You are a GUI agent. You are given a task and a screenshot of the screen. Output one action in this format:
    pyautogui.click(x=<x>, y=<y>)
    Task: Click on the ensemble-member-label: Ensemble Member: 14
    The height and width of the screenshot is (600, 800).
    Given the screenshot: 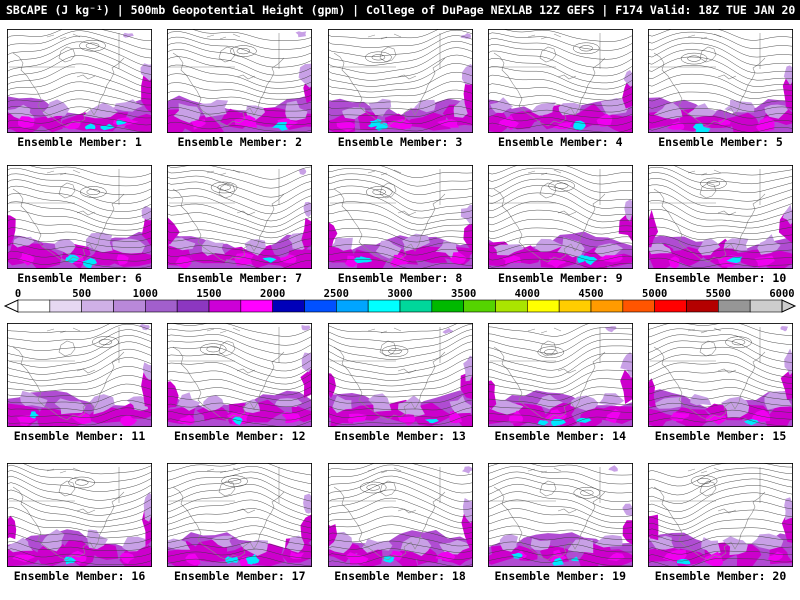 What is the action you would take?
    pyautogui.click(x=560, y=436)
    